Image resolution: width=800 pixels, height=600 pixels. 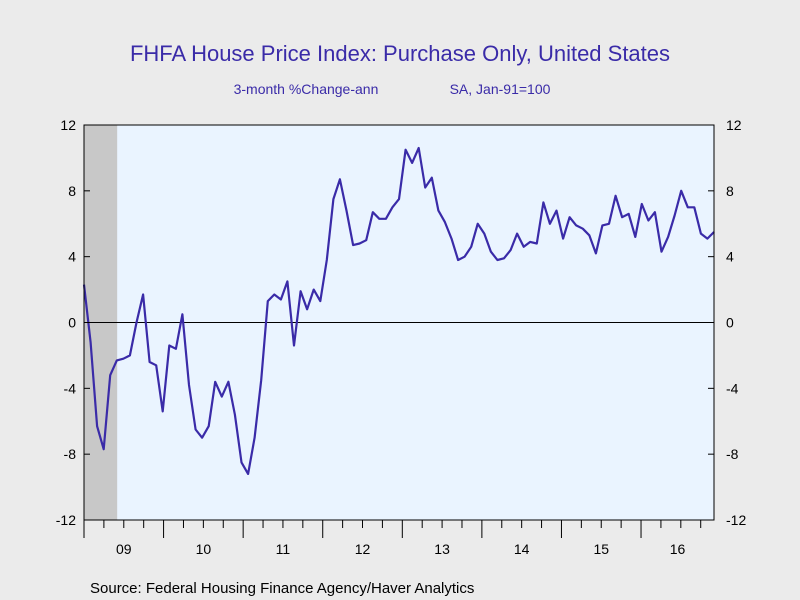 What do you see at coordinates (283, 549) in the screenshot?
I see `x-tick-label: 11` at bounding box center [283, 549].